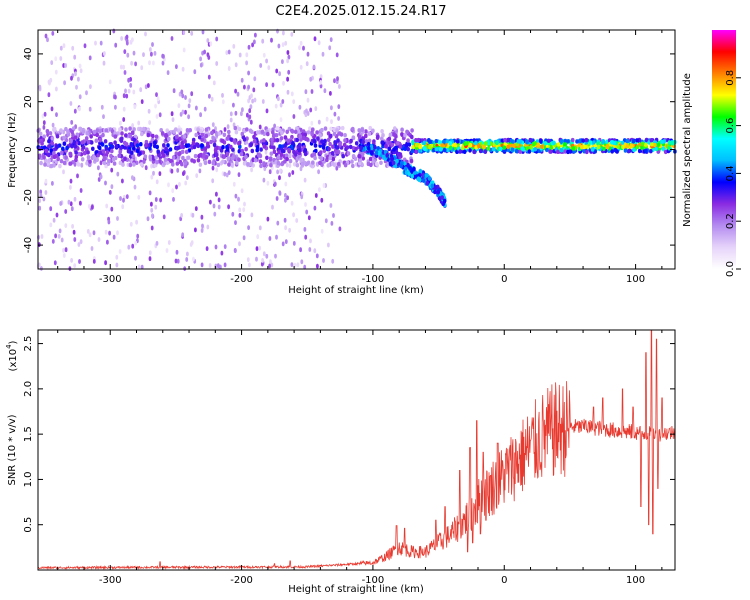  What do you see at coordinates (356, 589) in the screenshot?
I see `snr-x-axis-label: Height of straight line (km)` at bounding box center [356, 589].